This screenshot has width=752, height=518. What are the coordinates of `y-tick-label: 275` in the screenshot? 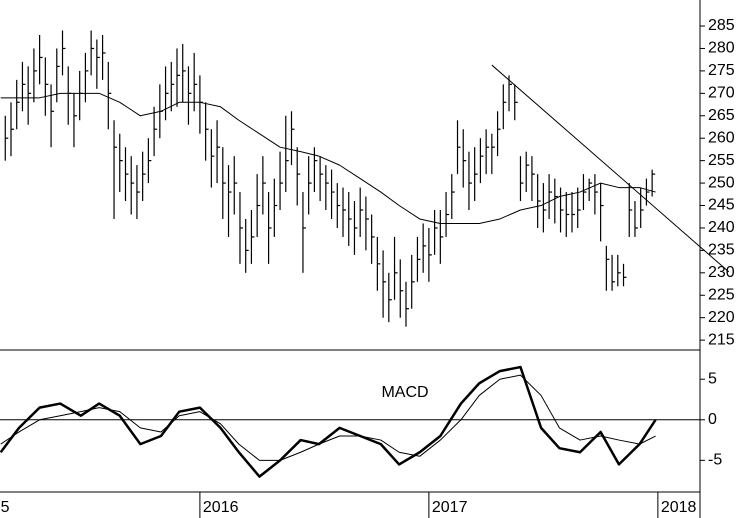 It's located at (721, 70).